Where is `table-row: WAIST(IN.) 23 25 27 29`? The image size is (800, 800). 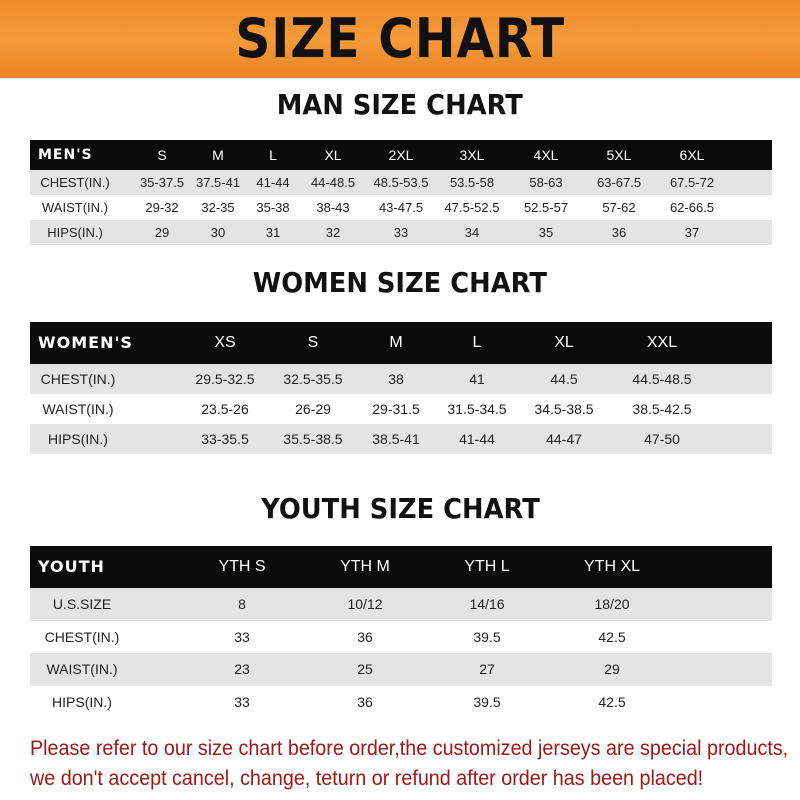
table-row: WAIST(IN.) 23 25 27 29 is located at coordinates (401, 669).